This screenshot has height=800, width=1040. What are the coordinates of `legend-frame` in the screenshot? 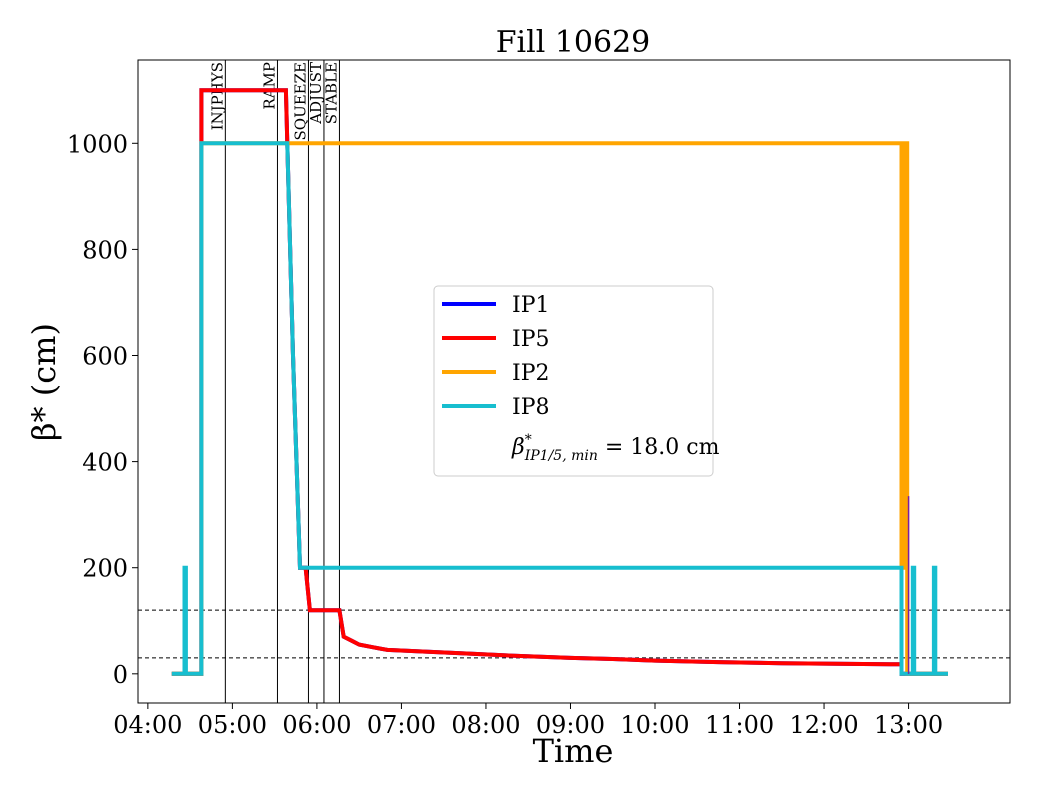 It's located at (573, 381).